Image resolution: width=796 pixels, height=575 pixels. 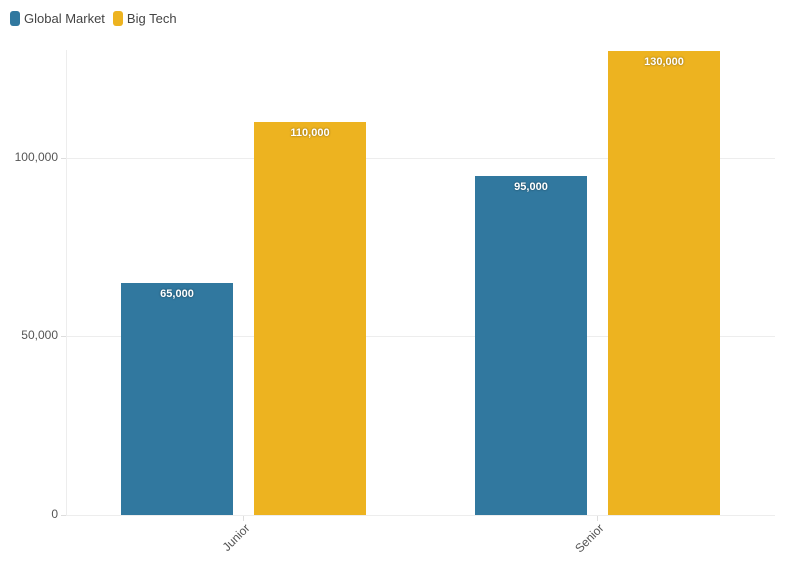 I want to click on legend-item-global-market: Global Market, so click(x=57, y=18).